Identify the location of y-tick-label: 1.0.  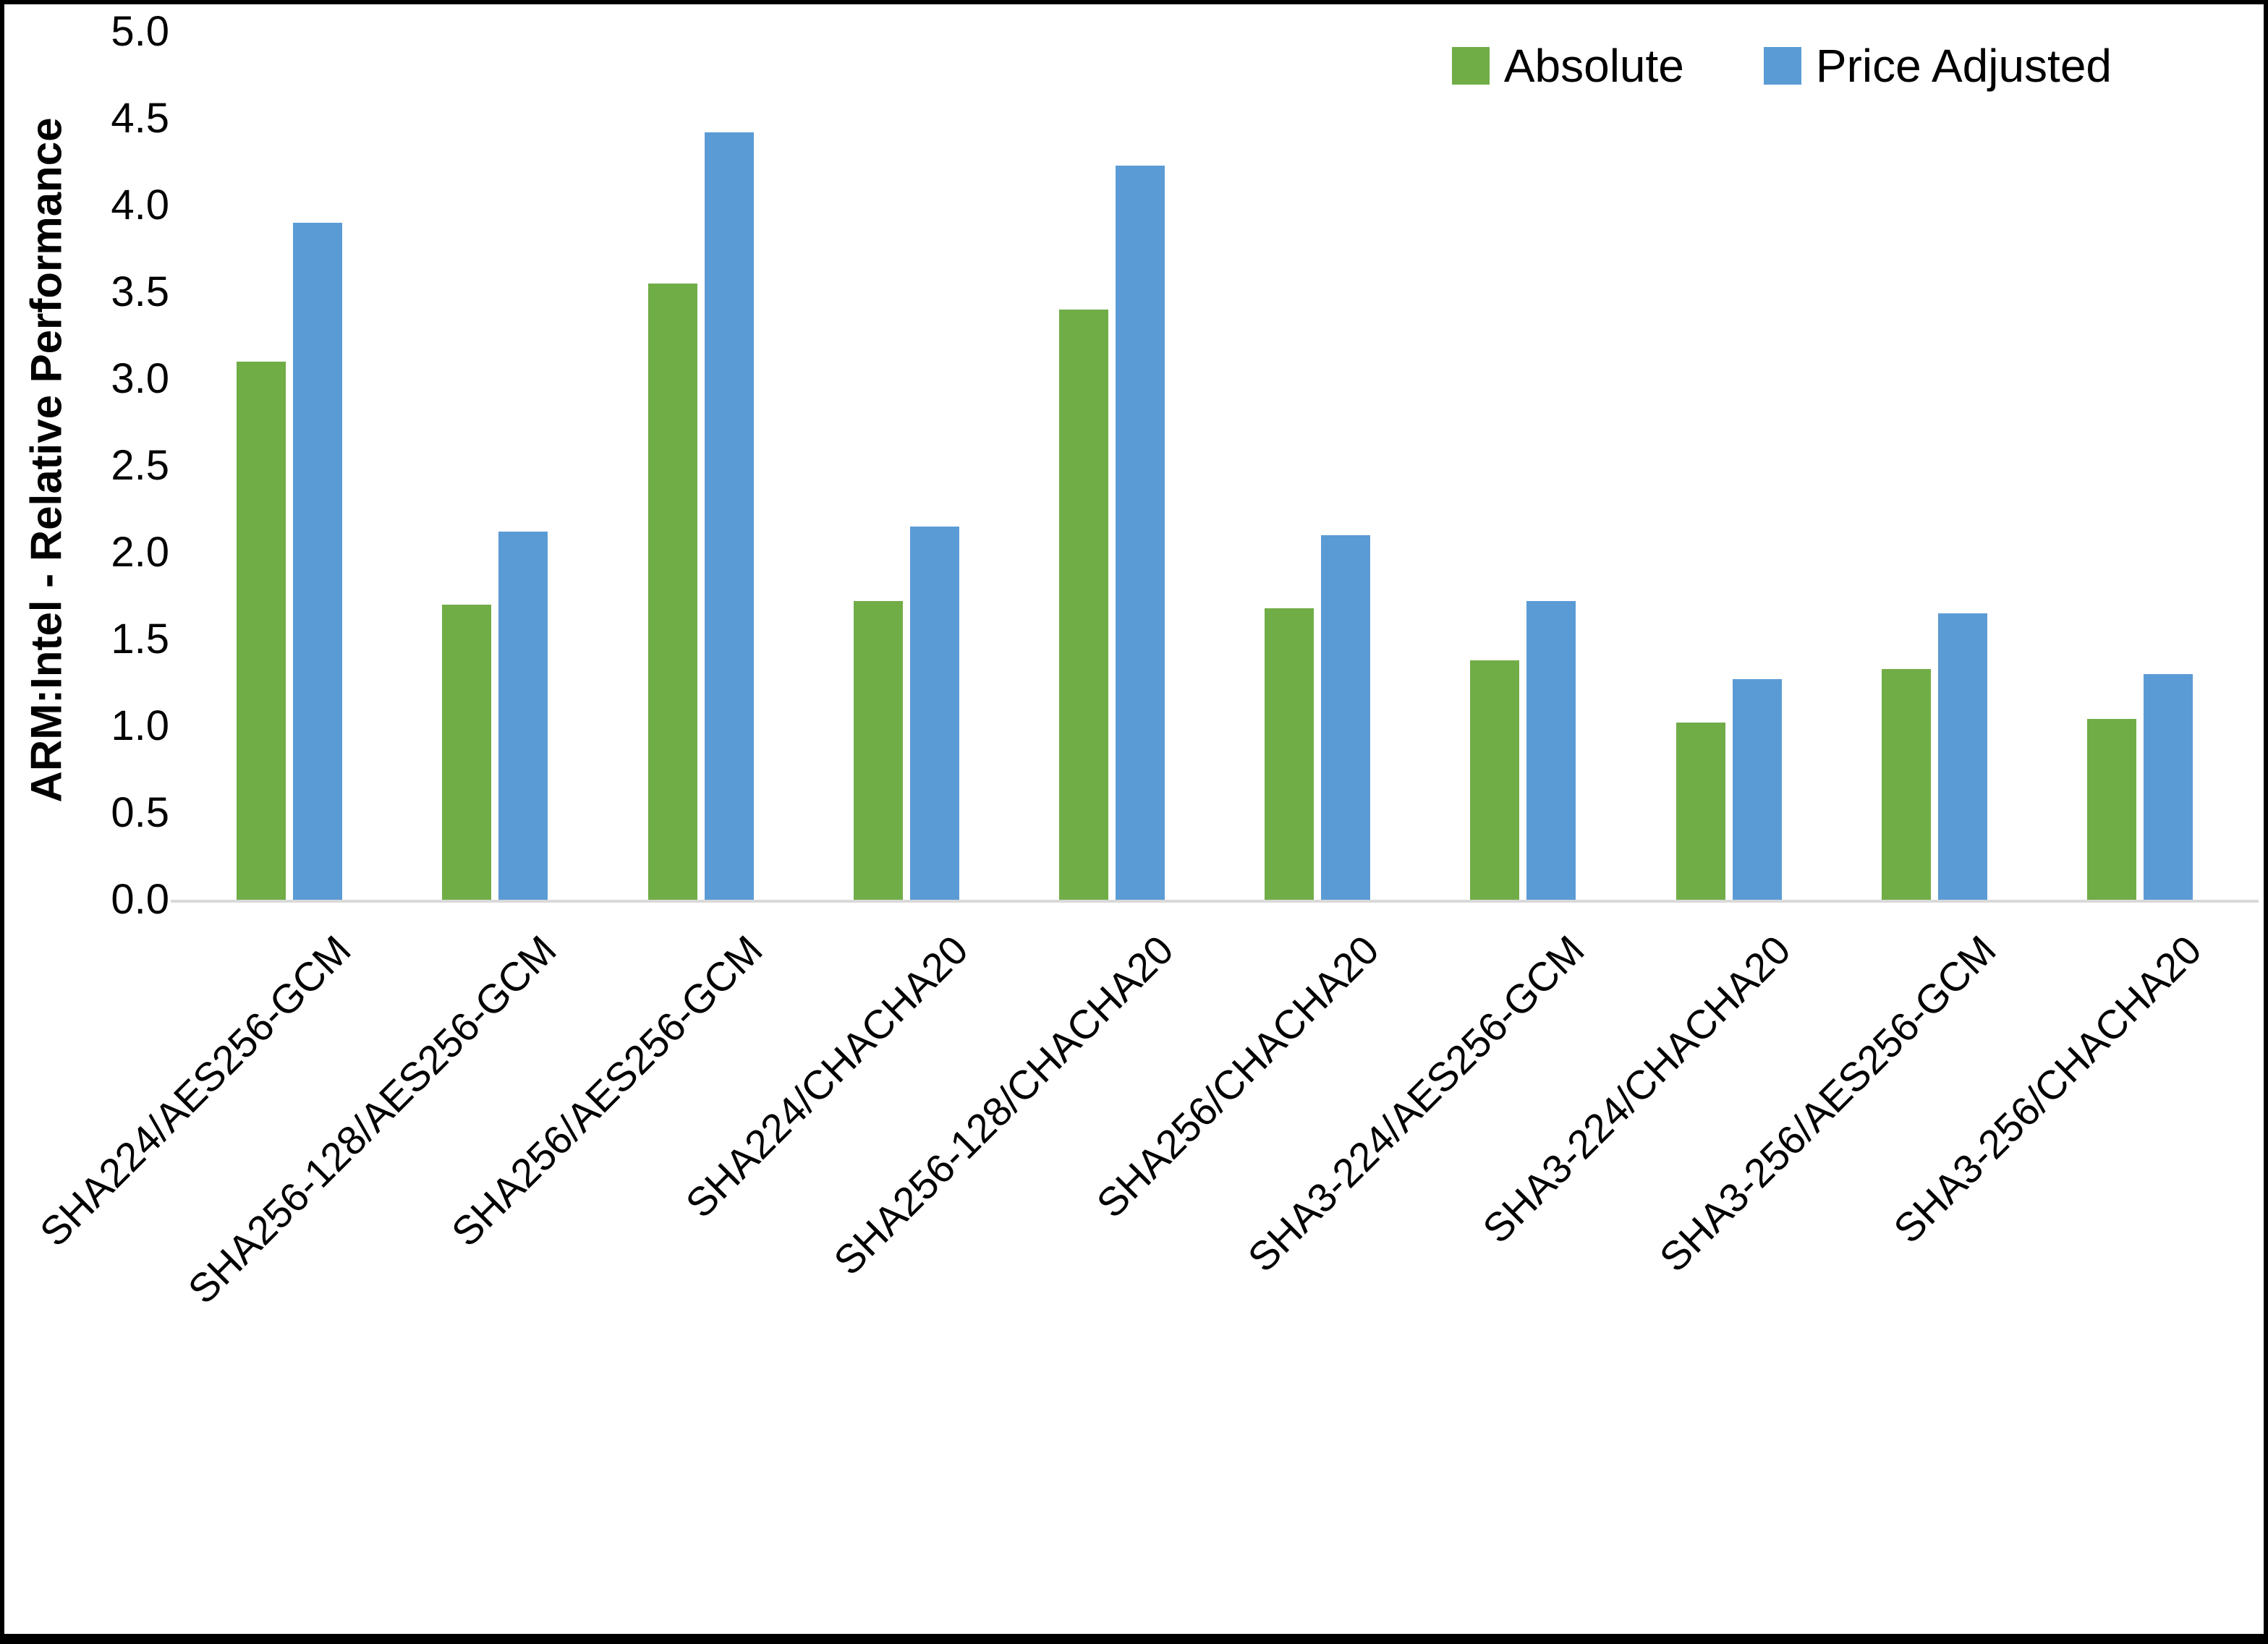
(140, 725).